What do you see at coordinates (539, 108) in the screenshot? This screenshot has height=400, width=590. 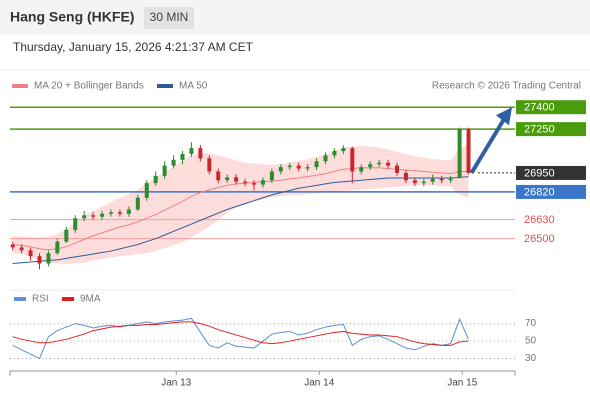 I see `level-label: 27400` at bounding box center [539, 108].